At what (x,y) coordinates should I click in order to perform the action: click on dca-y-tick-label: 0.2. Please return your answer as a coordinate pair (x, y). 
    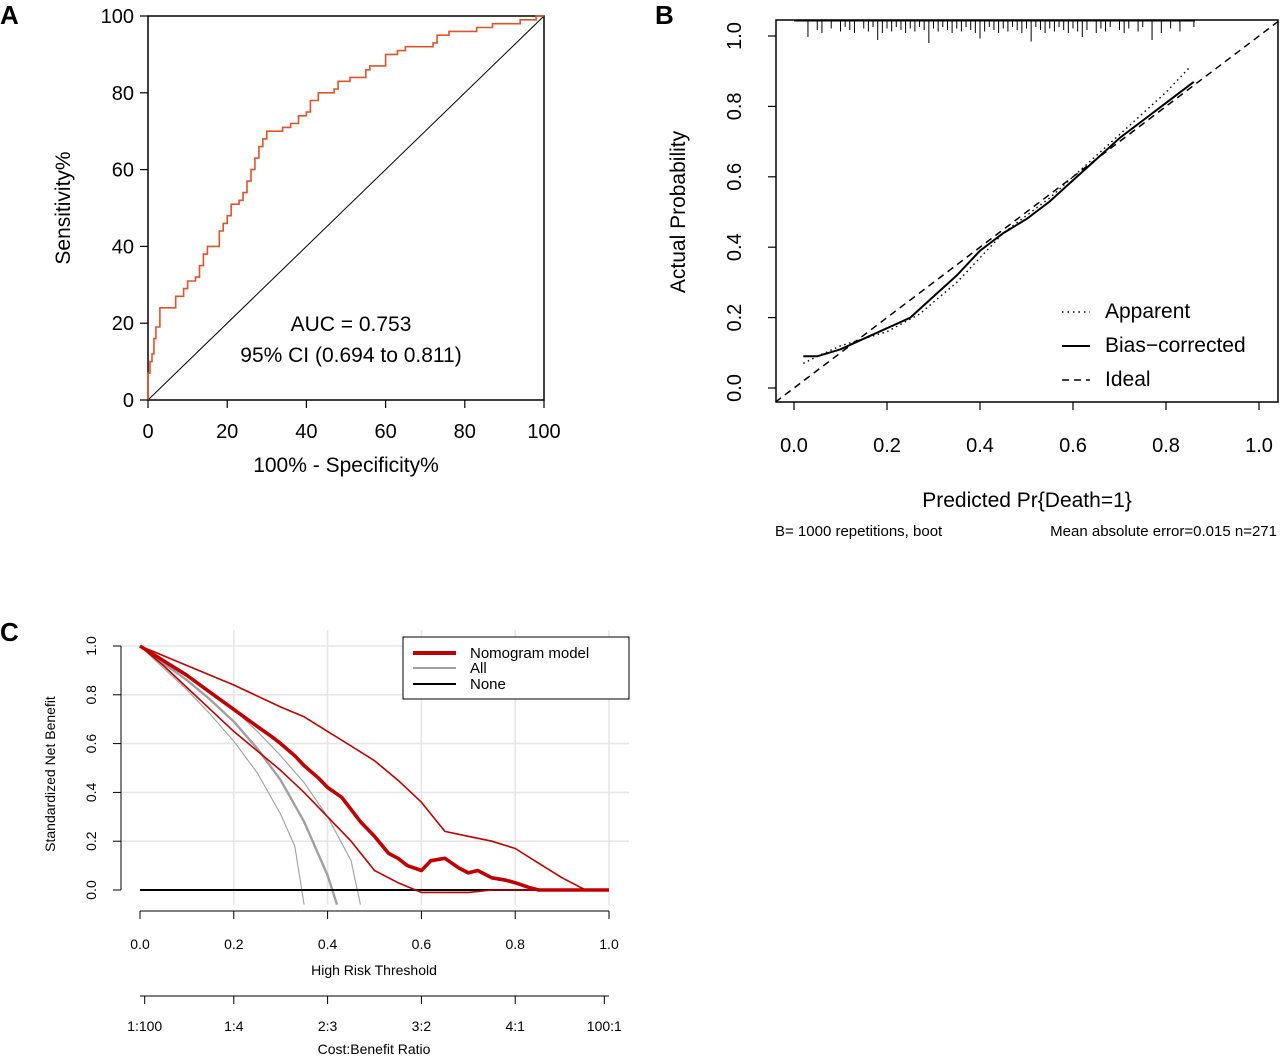
    Looking at the image, I should click on (91, 841).